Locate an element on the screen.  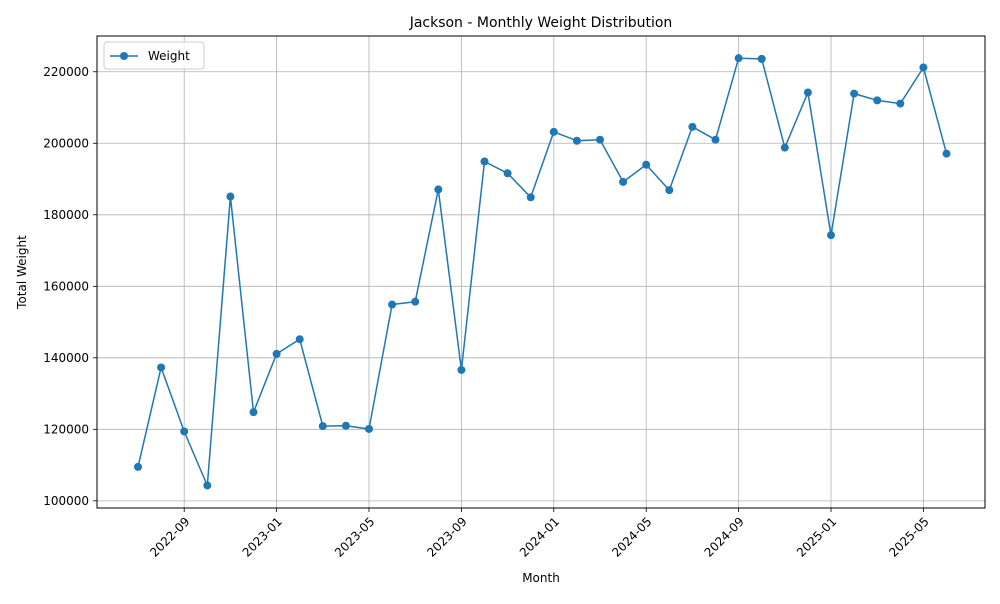
x-tick-label: 2025-05 is located at coordinates (908, 536).